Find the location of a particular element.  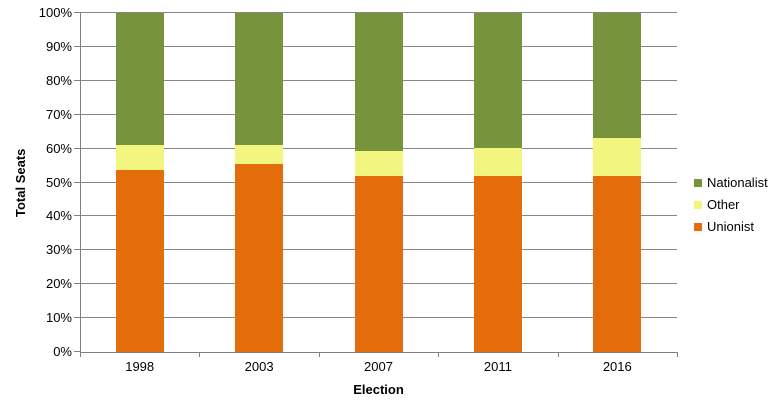

legend-item-unionist: Unionist is located at coordinates (731, 226).